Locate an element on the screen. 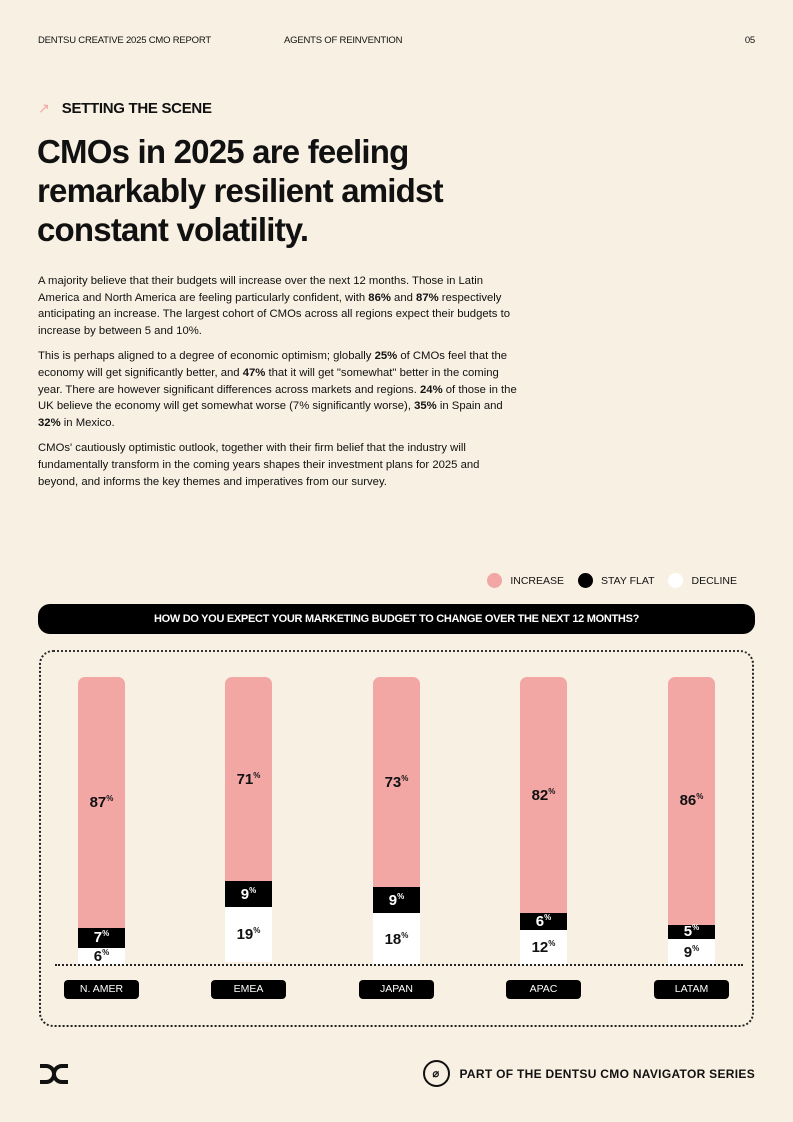 Image resolution: width=793 pixels, height=1122 pixels. bar-segment-increase: 73% is located at coordinates (396, 782).